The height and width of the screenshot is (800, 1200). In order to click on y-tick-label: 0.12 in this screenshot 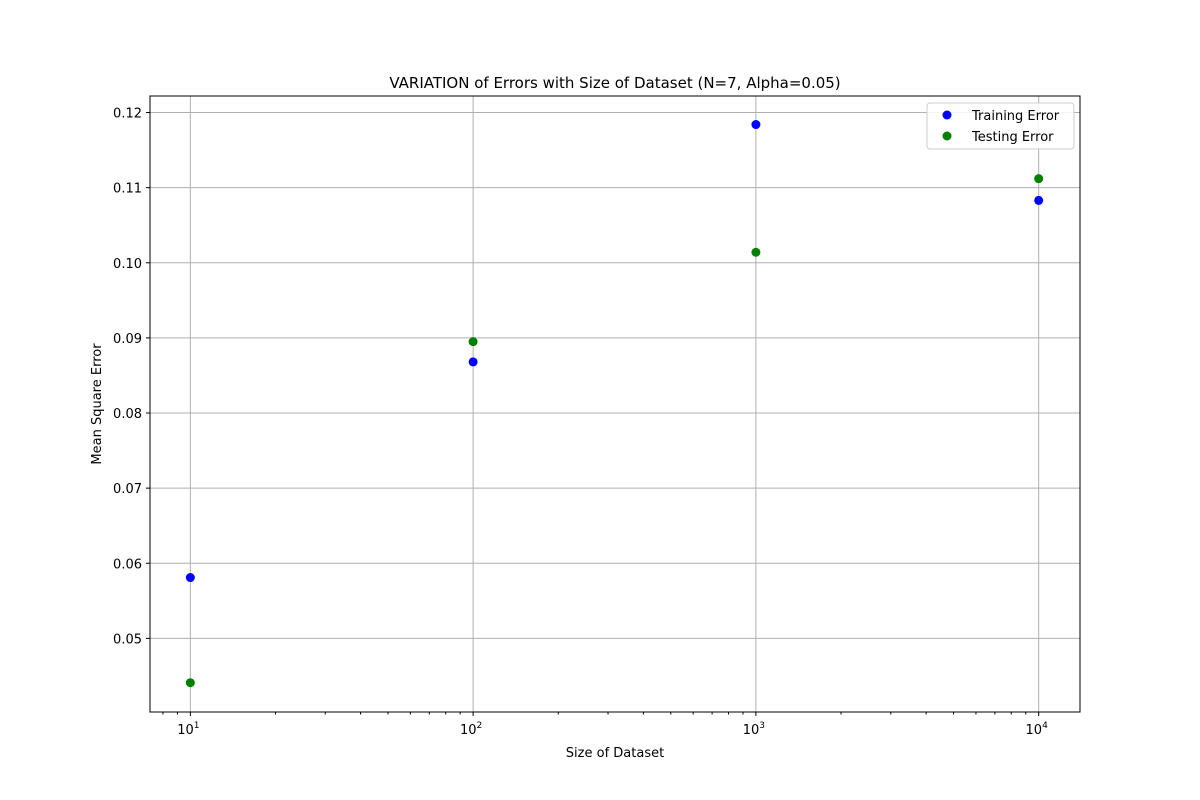, I will do `click(127, 114)`.